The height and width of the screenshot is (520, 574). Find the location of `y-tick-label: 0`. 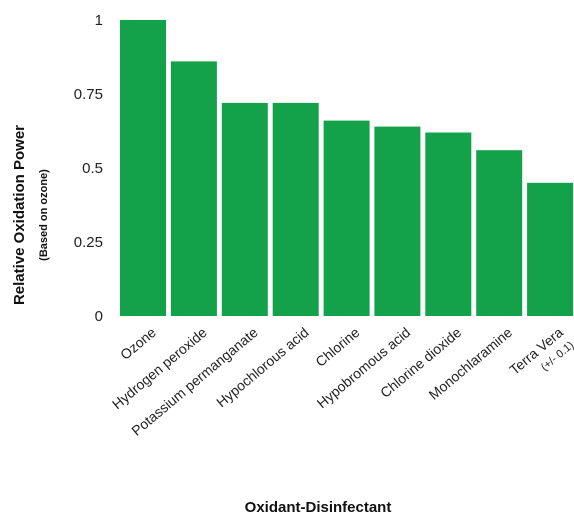

y-tick-label: 0 is located at coordinates (99, 316).